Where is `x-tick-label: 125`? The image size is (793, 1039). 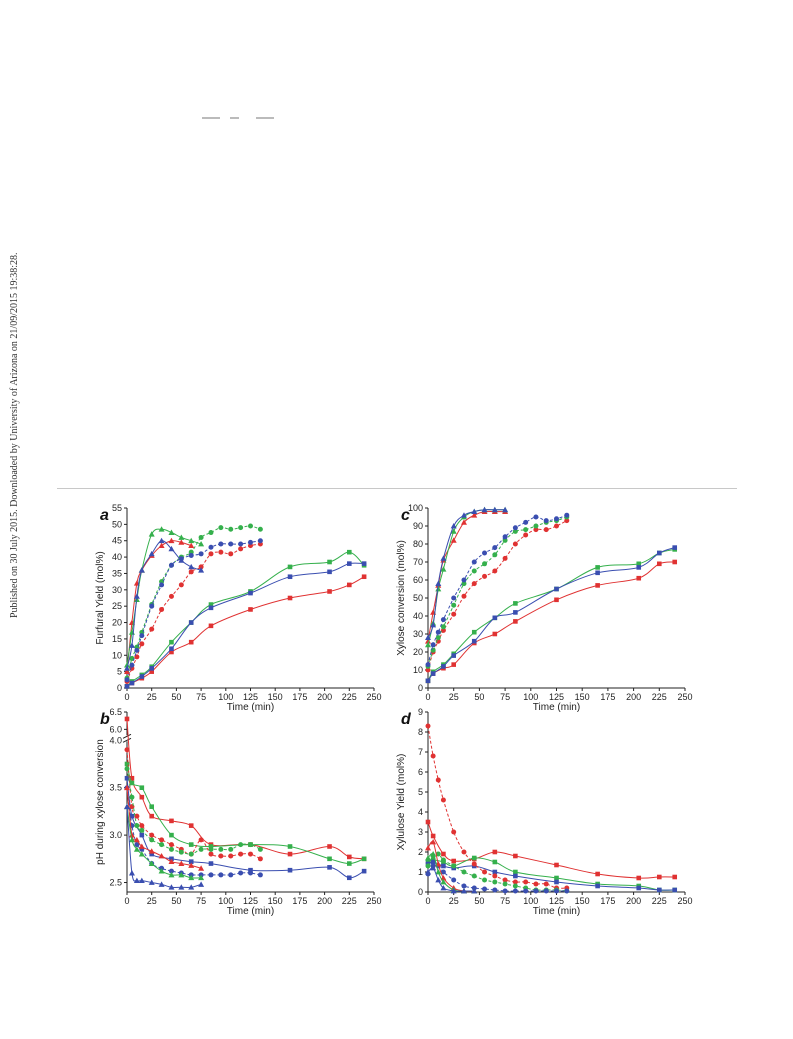 x-tick-label: 125 is located at coordinates (556, 901).